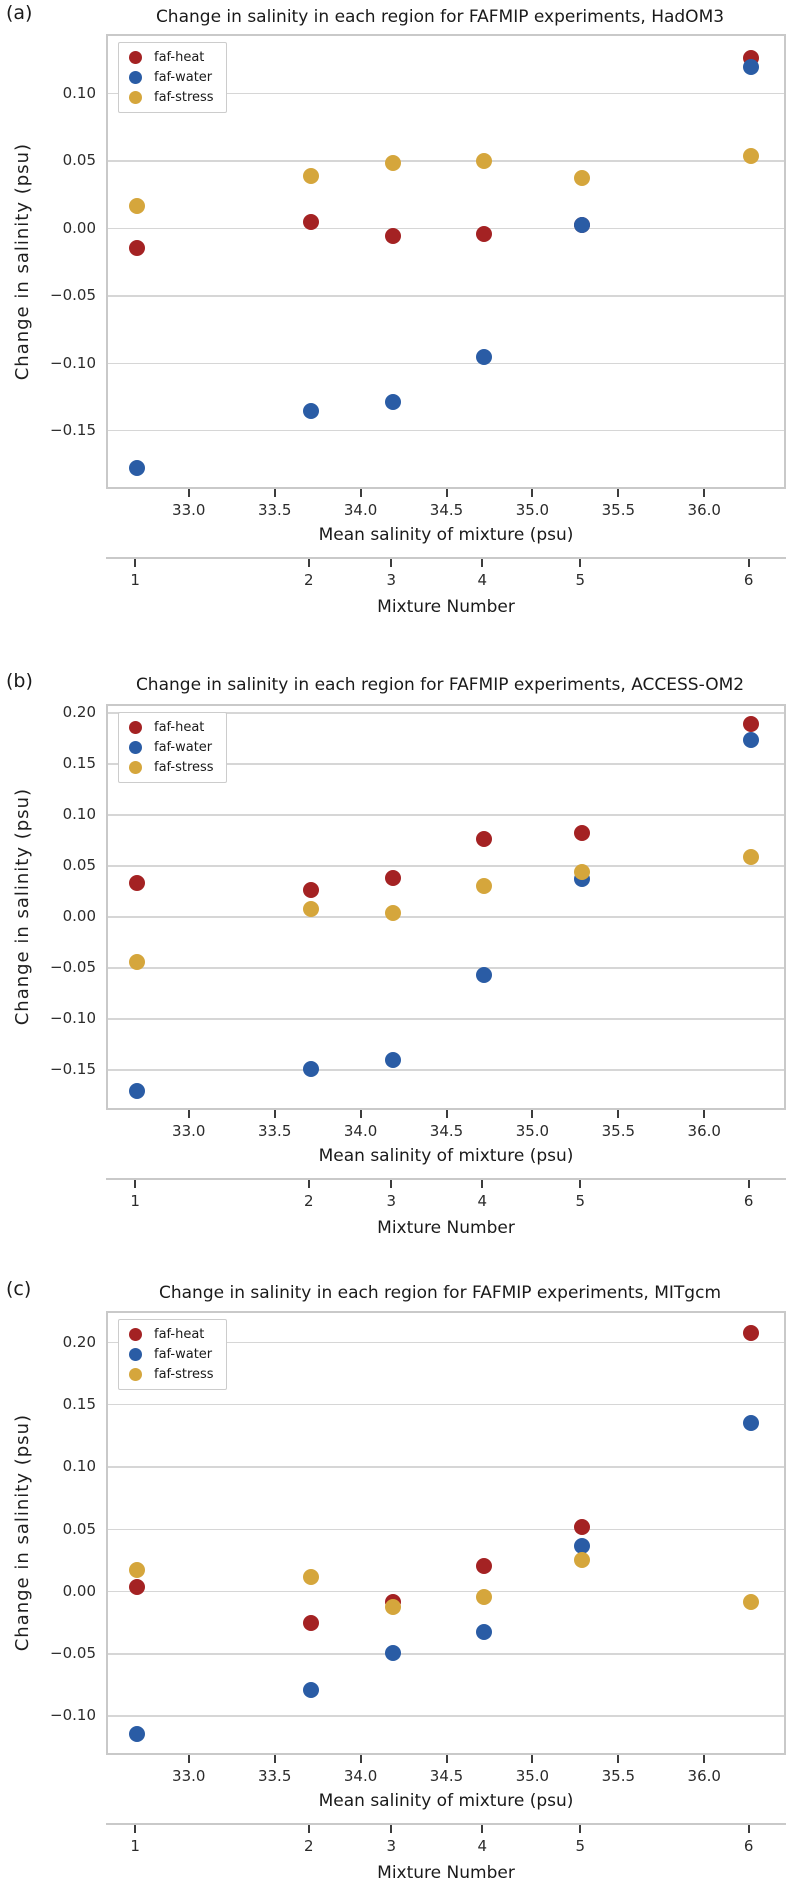 Image resolution: width=798 pixels, height=1896 pixels. What do you see at coordinates (391, 580) in the screenshot?
I see `mixture-tick-label: 3` at bounding box center [391, 580].